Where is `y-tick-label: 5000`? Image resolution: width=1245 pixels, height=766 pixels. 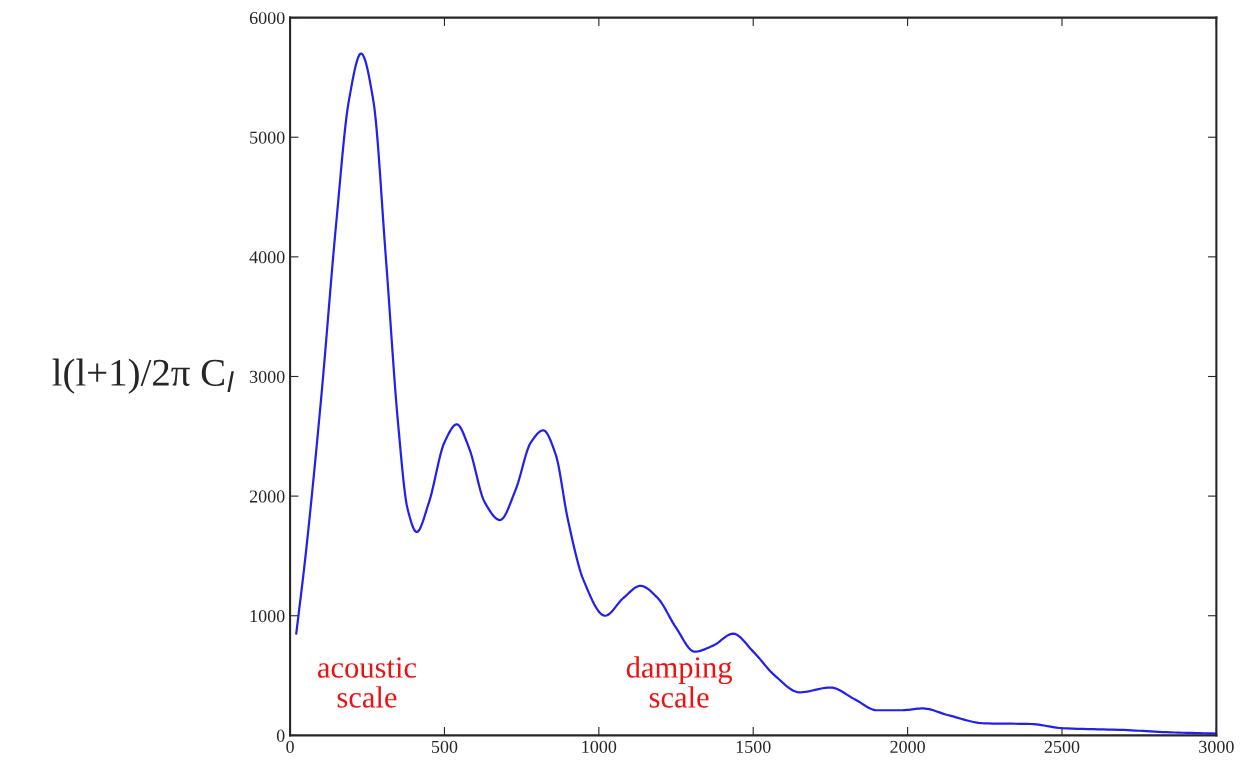 y-tick-label: 5000 is located at coordinates (267, 137).